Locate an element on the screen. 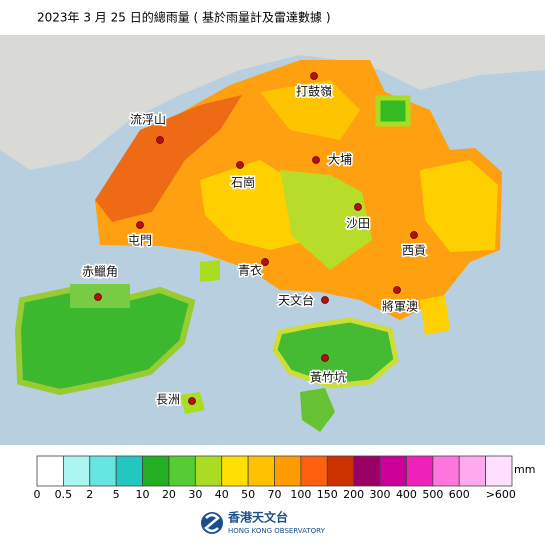 Image resolution: width=545 pixels, height=554 pixels. place-label: 石崗 is located at coordinates (243, 183).